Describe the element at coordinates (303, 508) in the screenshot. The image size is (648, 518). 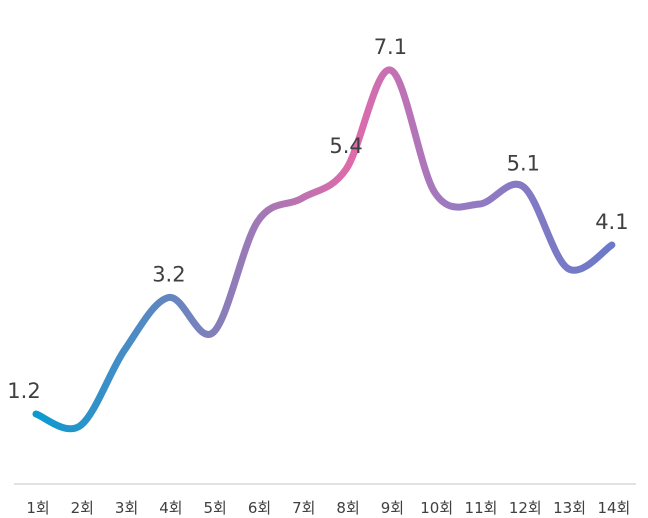
I see `x-tick-label: 7회` at that location.